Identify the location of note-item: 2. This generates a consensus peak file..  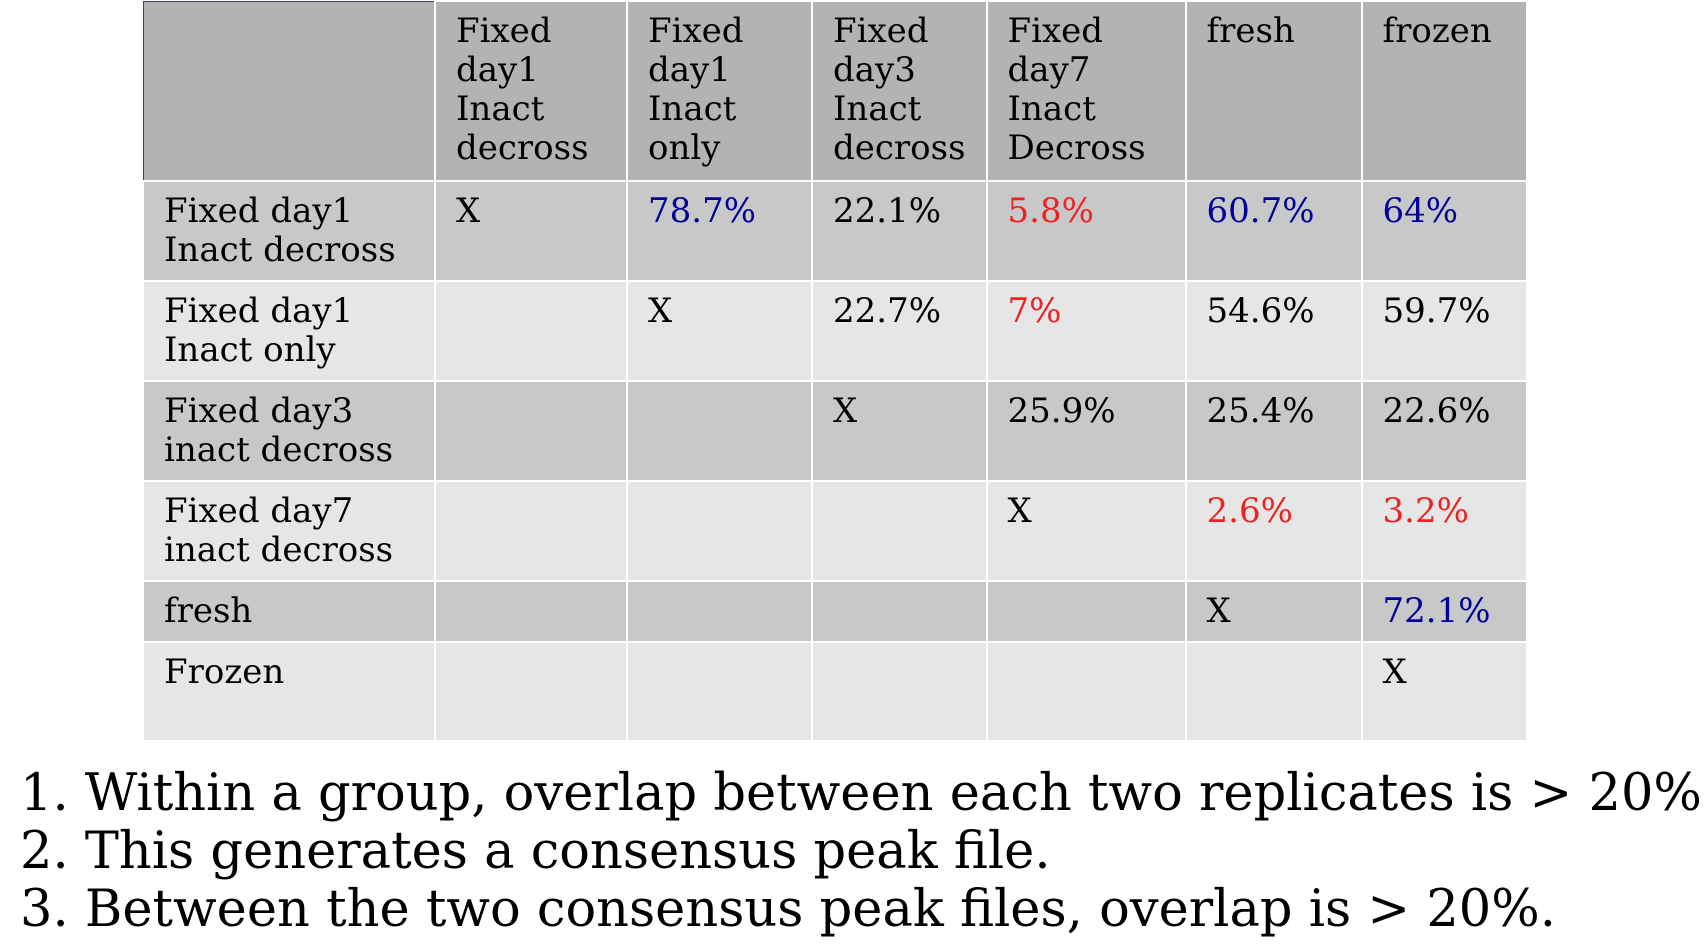
(535, 851).